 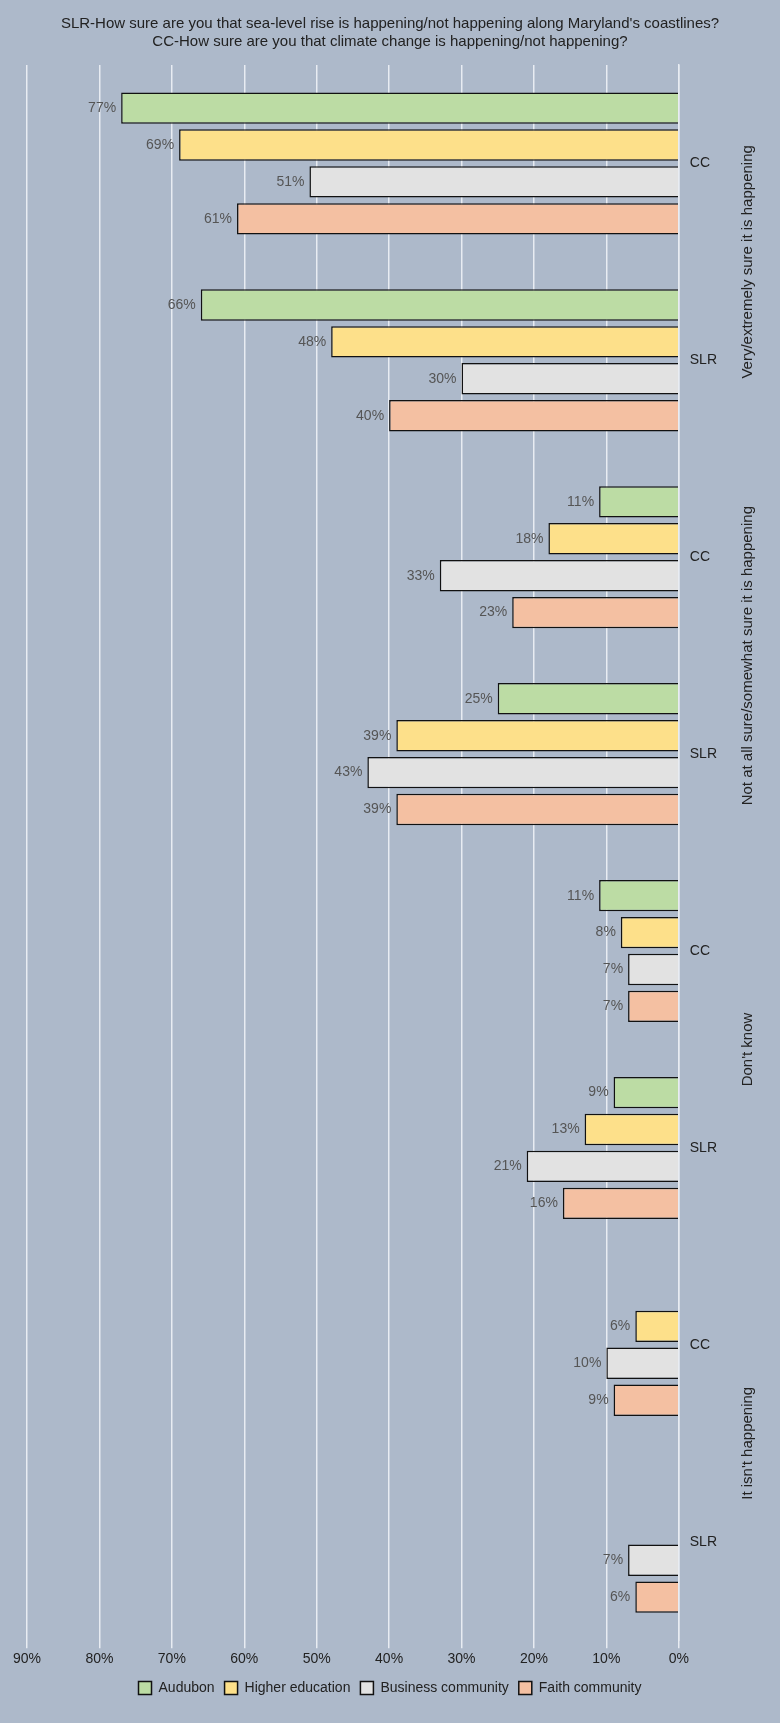 What do you see at coordinates (316, 1658) in the screenshot?
I see `x-tick-label: 50%` at bounding box center [316, 1658].